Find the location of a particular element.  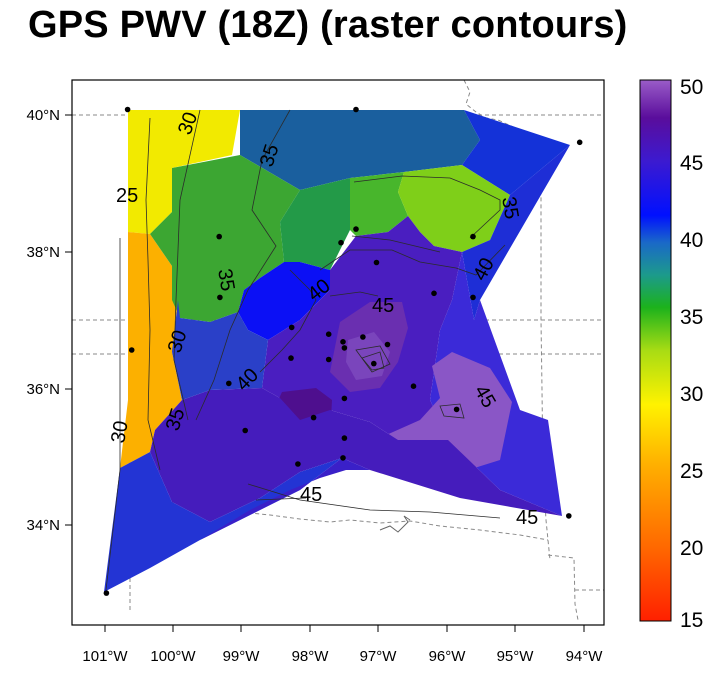

contour-label: 30 is located at coordinates (120, 432).